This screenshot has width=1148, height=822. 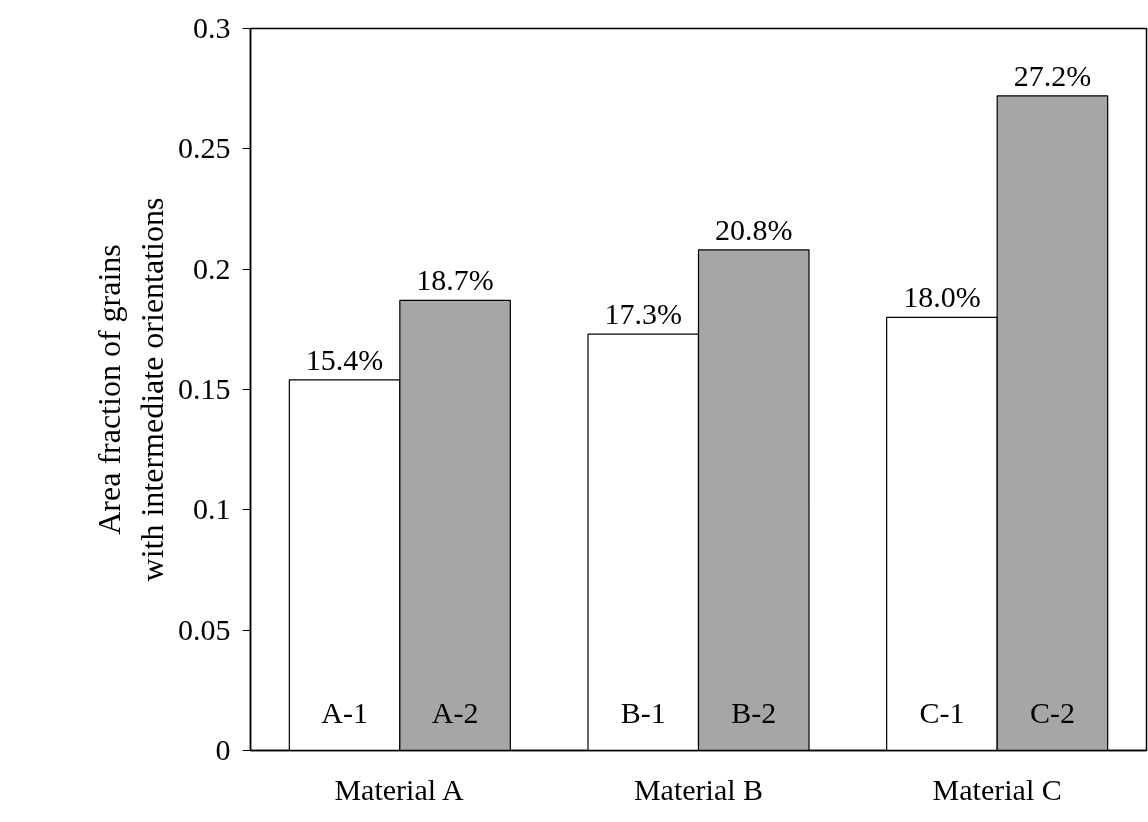 I want to click on annotation: B-2, so click(x=754, y=712).